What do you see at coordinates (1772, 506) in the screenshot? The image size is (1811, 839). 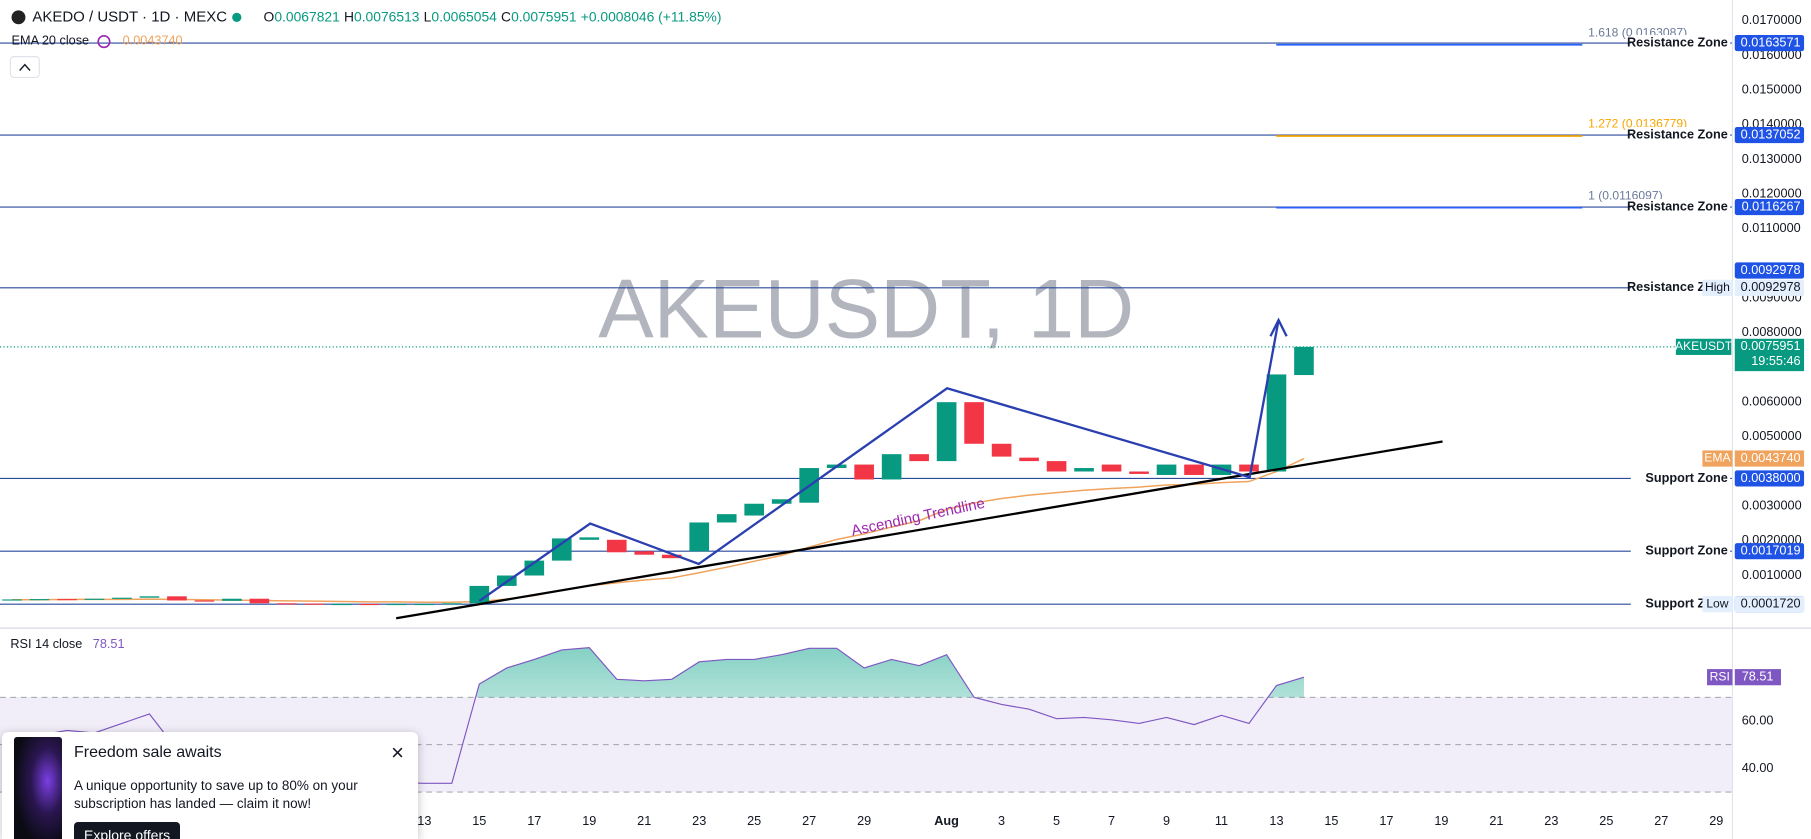 I see `y-tick-label: 0.0030000` at bounding box center [1772, 506].